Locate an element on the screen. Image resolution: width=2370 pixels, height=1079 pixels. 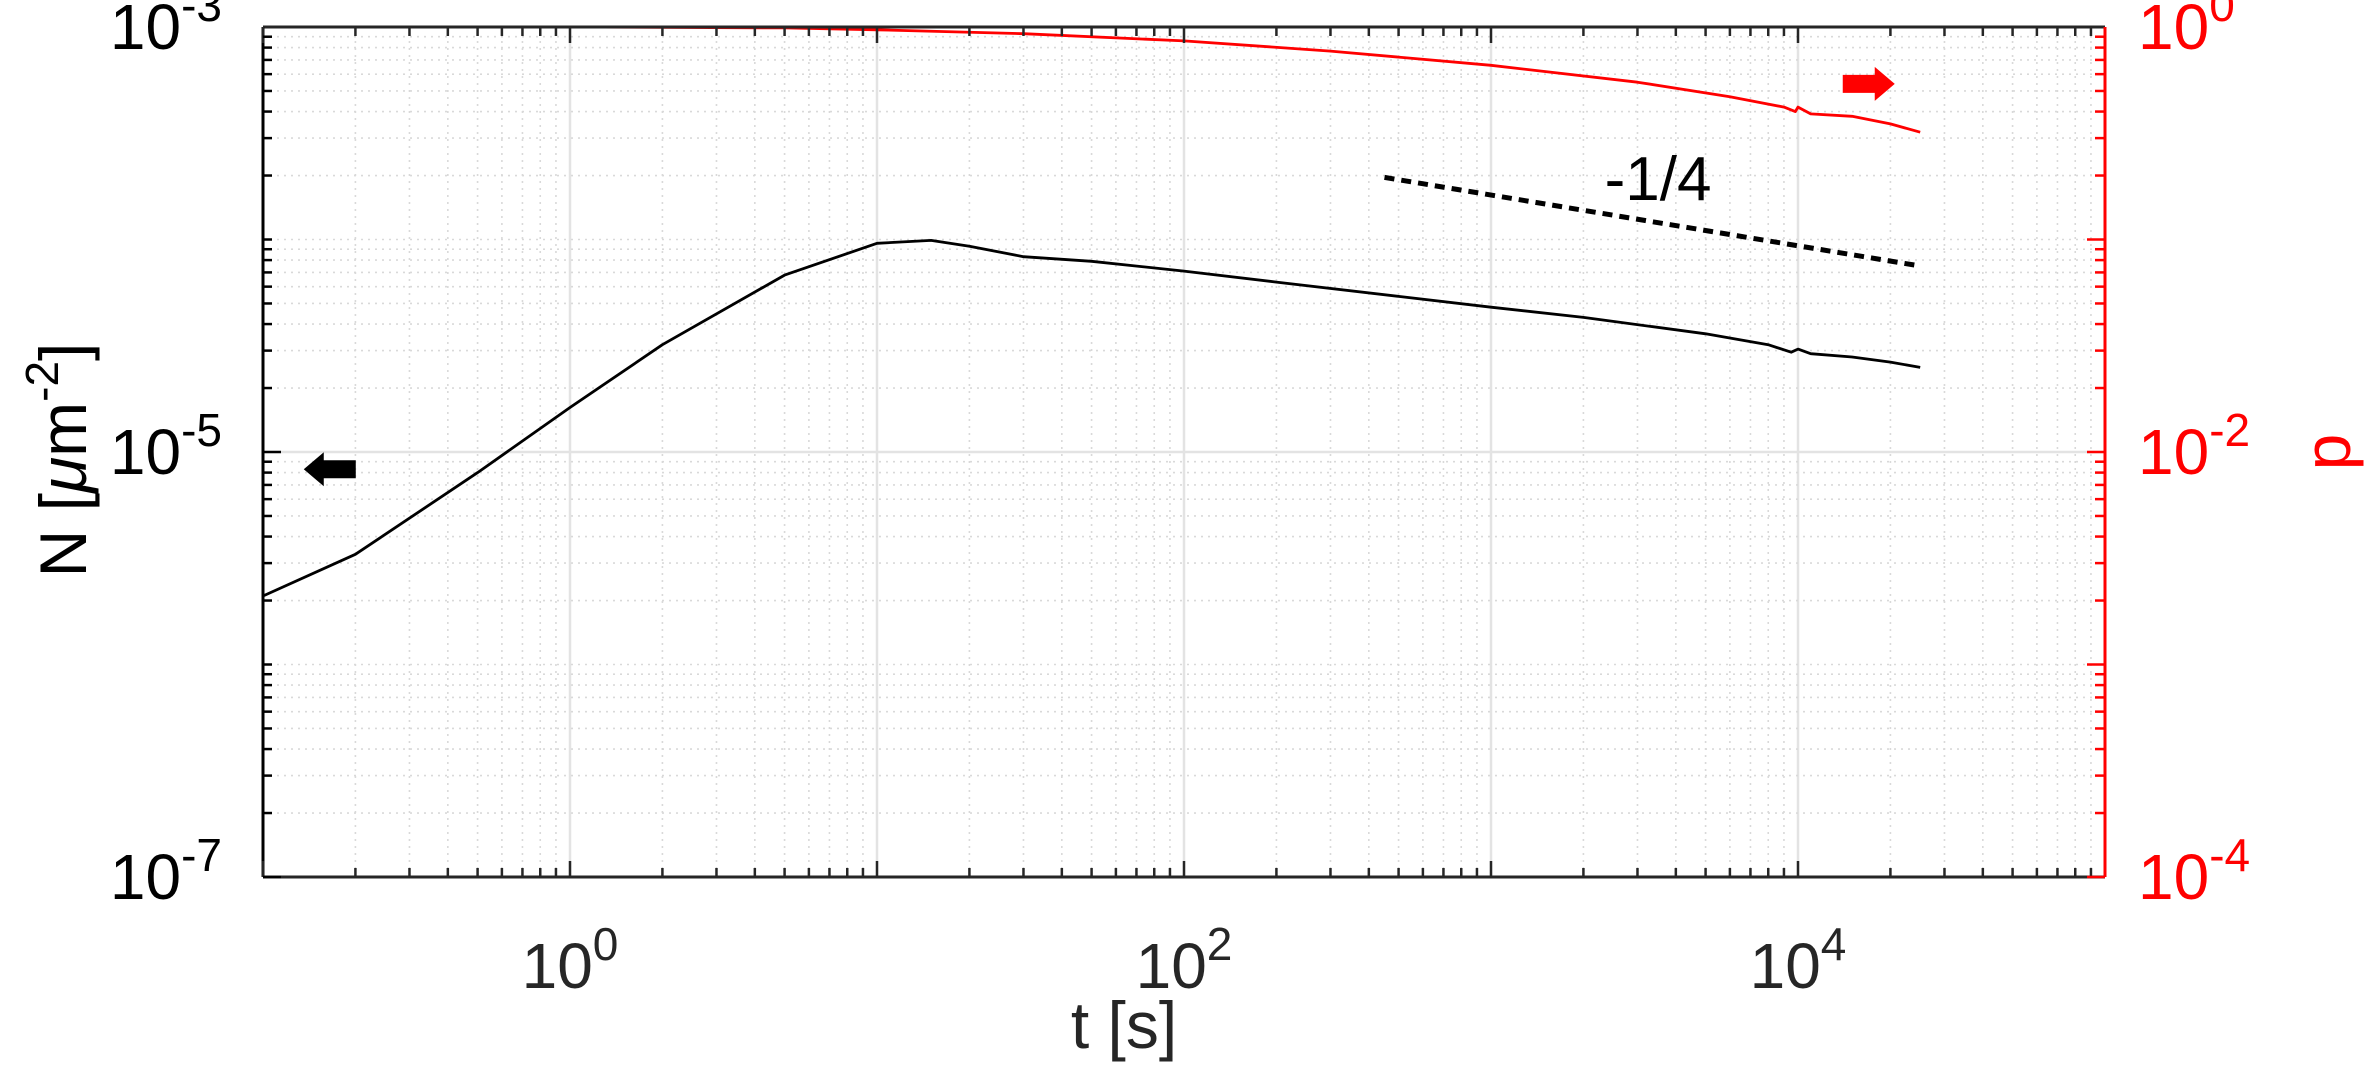
y-right-tick-label: 100 is located at coordinates (2186, 31).